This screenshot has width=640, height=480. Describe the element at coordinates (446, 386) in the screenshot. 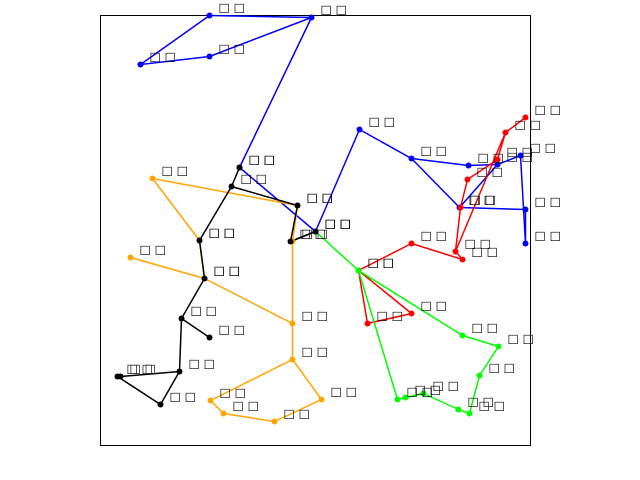

I see `node-label-2-7: □ □` at that location.